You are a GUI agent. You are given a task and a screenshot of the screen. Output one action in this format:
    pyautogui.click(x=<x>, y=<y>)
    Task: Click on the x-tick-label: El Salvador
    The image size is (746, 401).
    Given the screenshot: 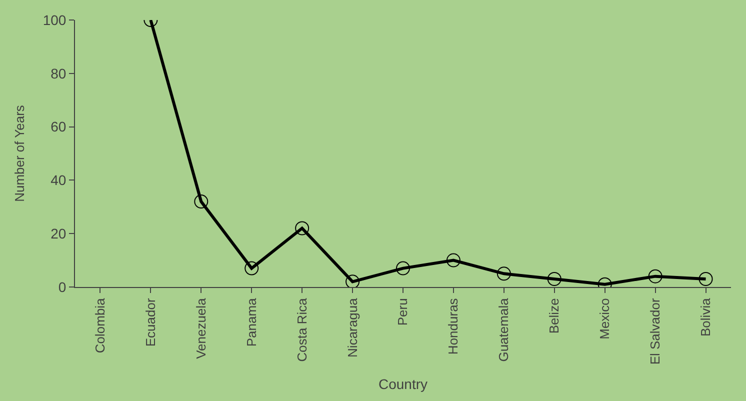 What is the action you would take?
    pyautogui.click(x=655, y=331)
    